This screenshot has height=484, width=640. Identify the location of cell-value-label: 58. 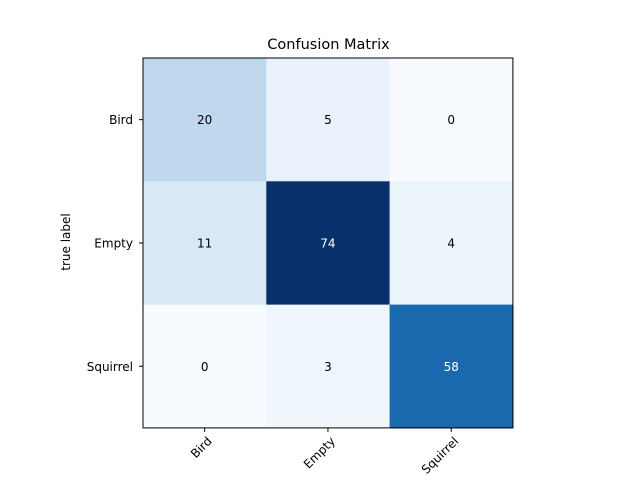
(451, 367).